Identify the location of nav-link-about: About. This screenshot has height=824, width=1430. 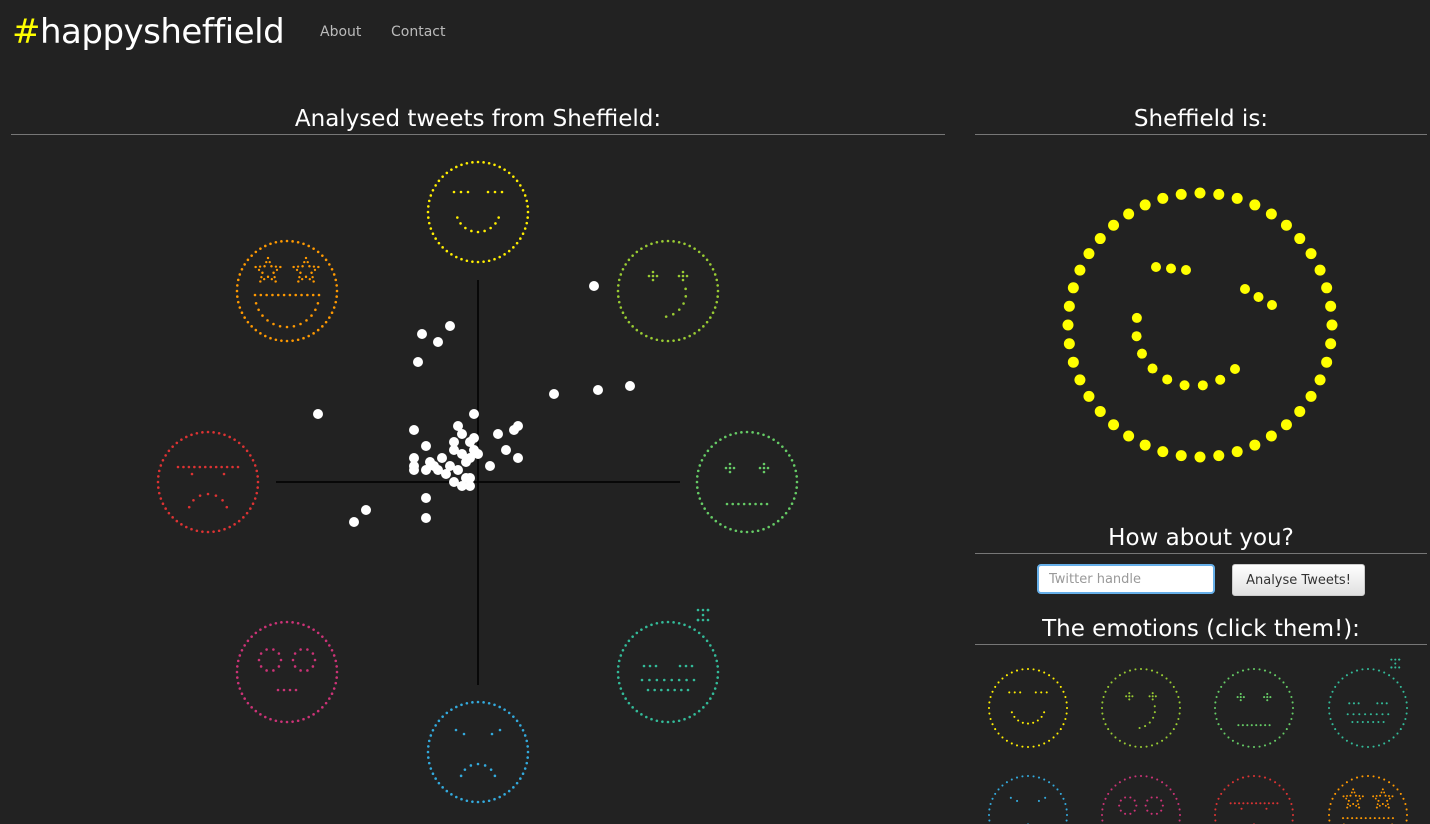
(341, 32).